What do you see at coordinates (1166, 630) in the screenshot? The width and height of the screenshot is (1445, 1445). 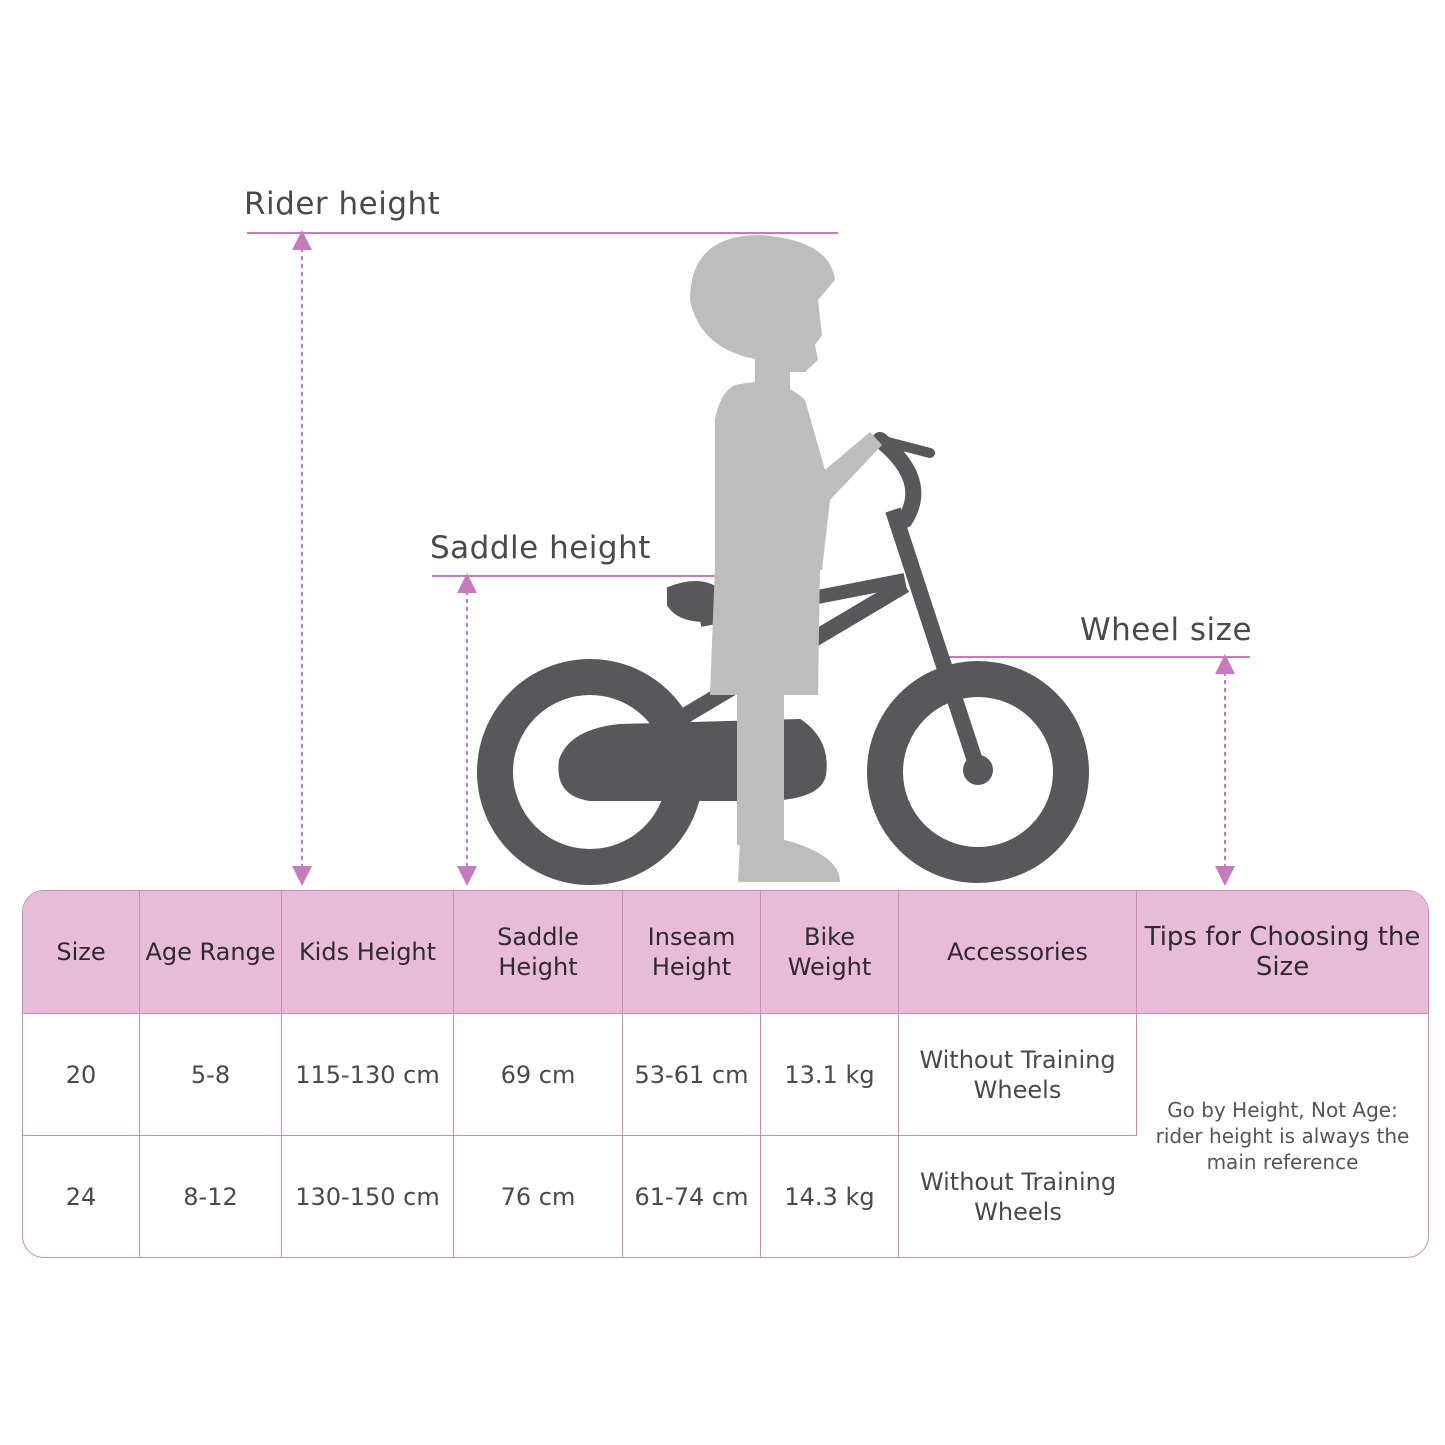 I see `wheel-size-label: Wheel size` at bounding box center [1166, 630].